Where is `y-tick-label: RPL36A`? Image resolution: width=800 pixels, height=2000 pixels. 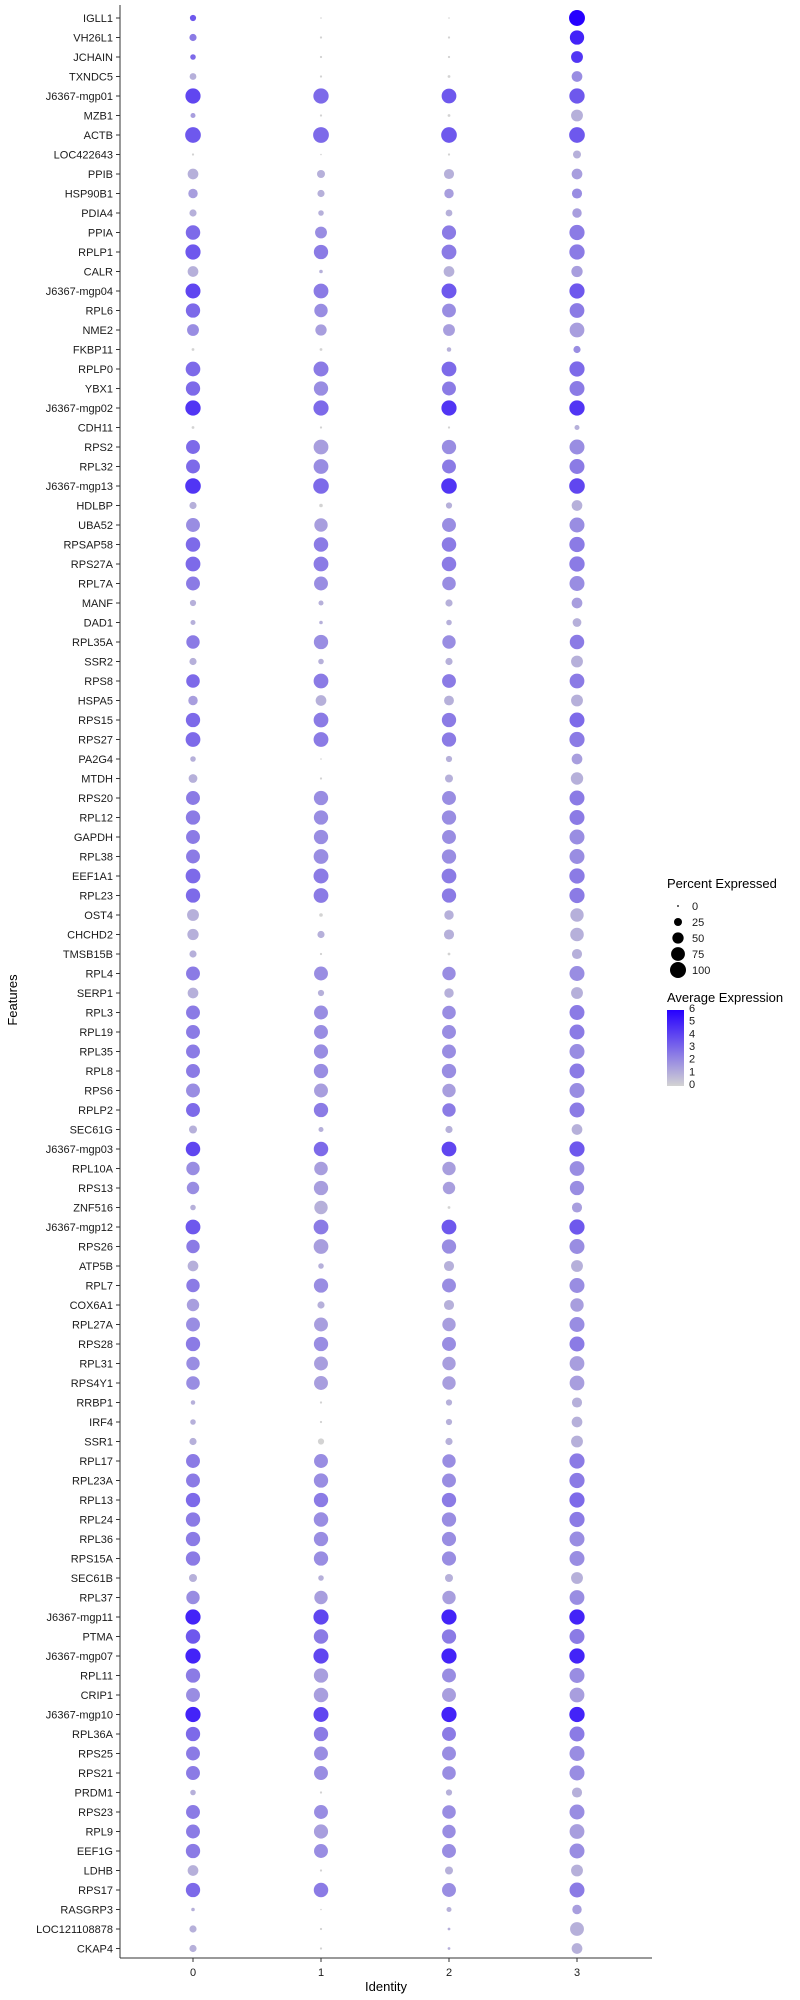
y-tick-label: RPL36A is located at coordinates (93, 1735).